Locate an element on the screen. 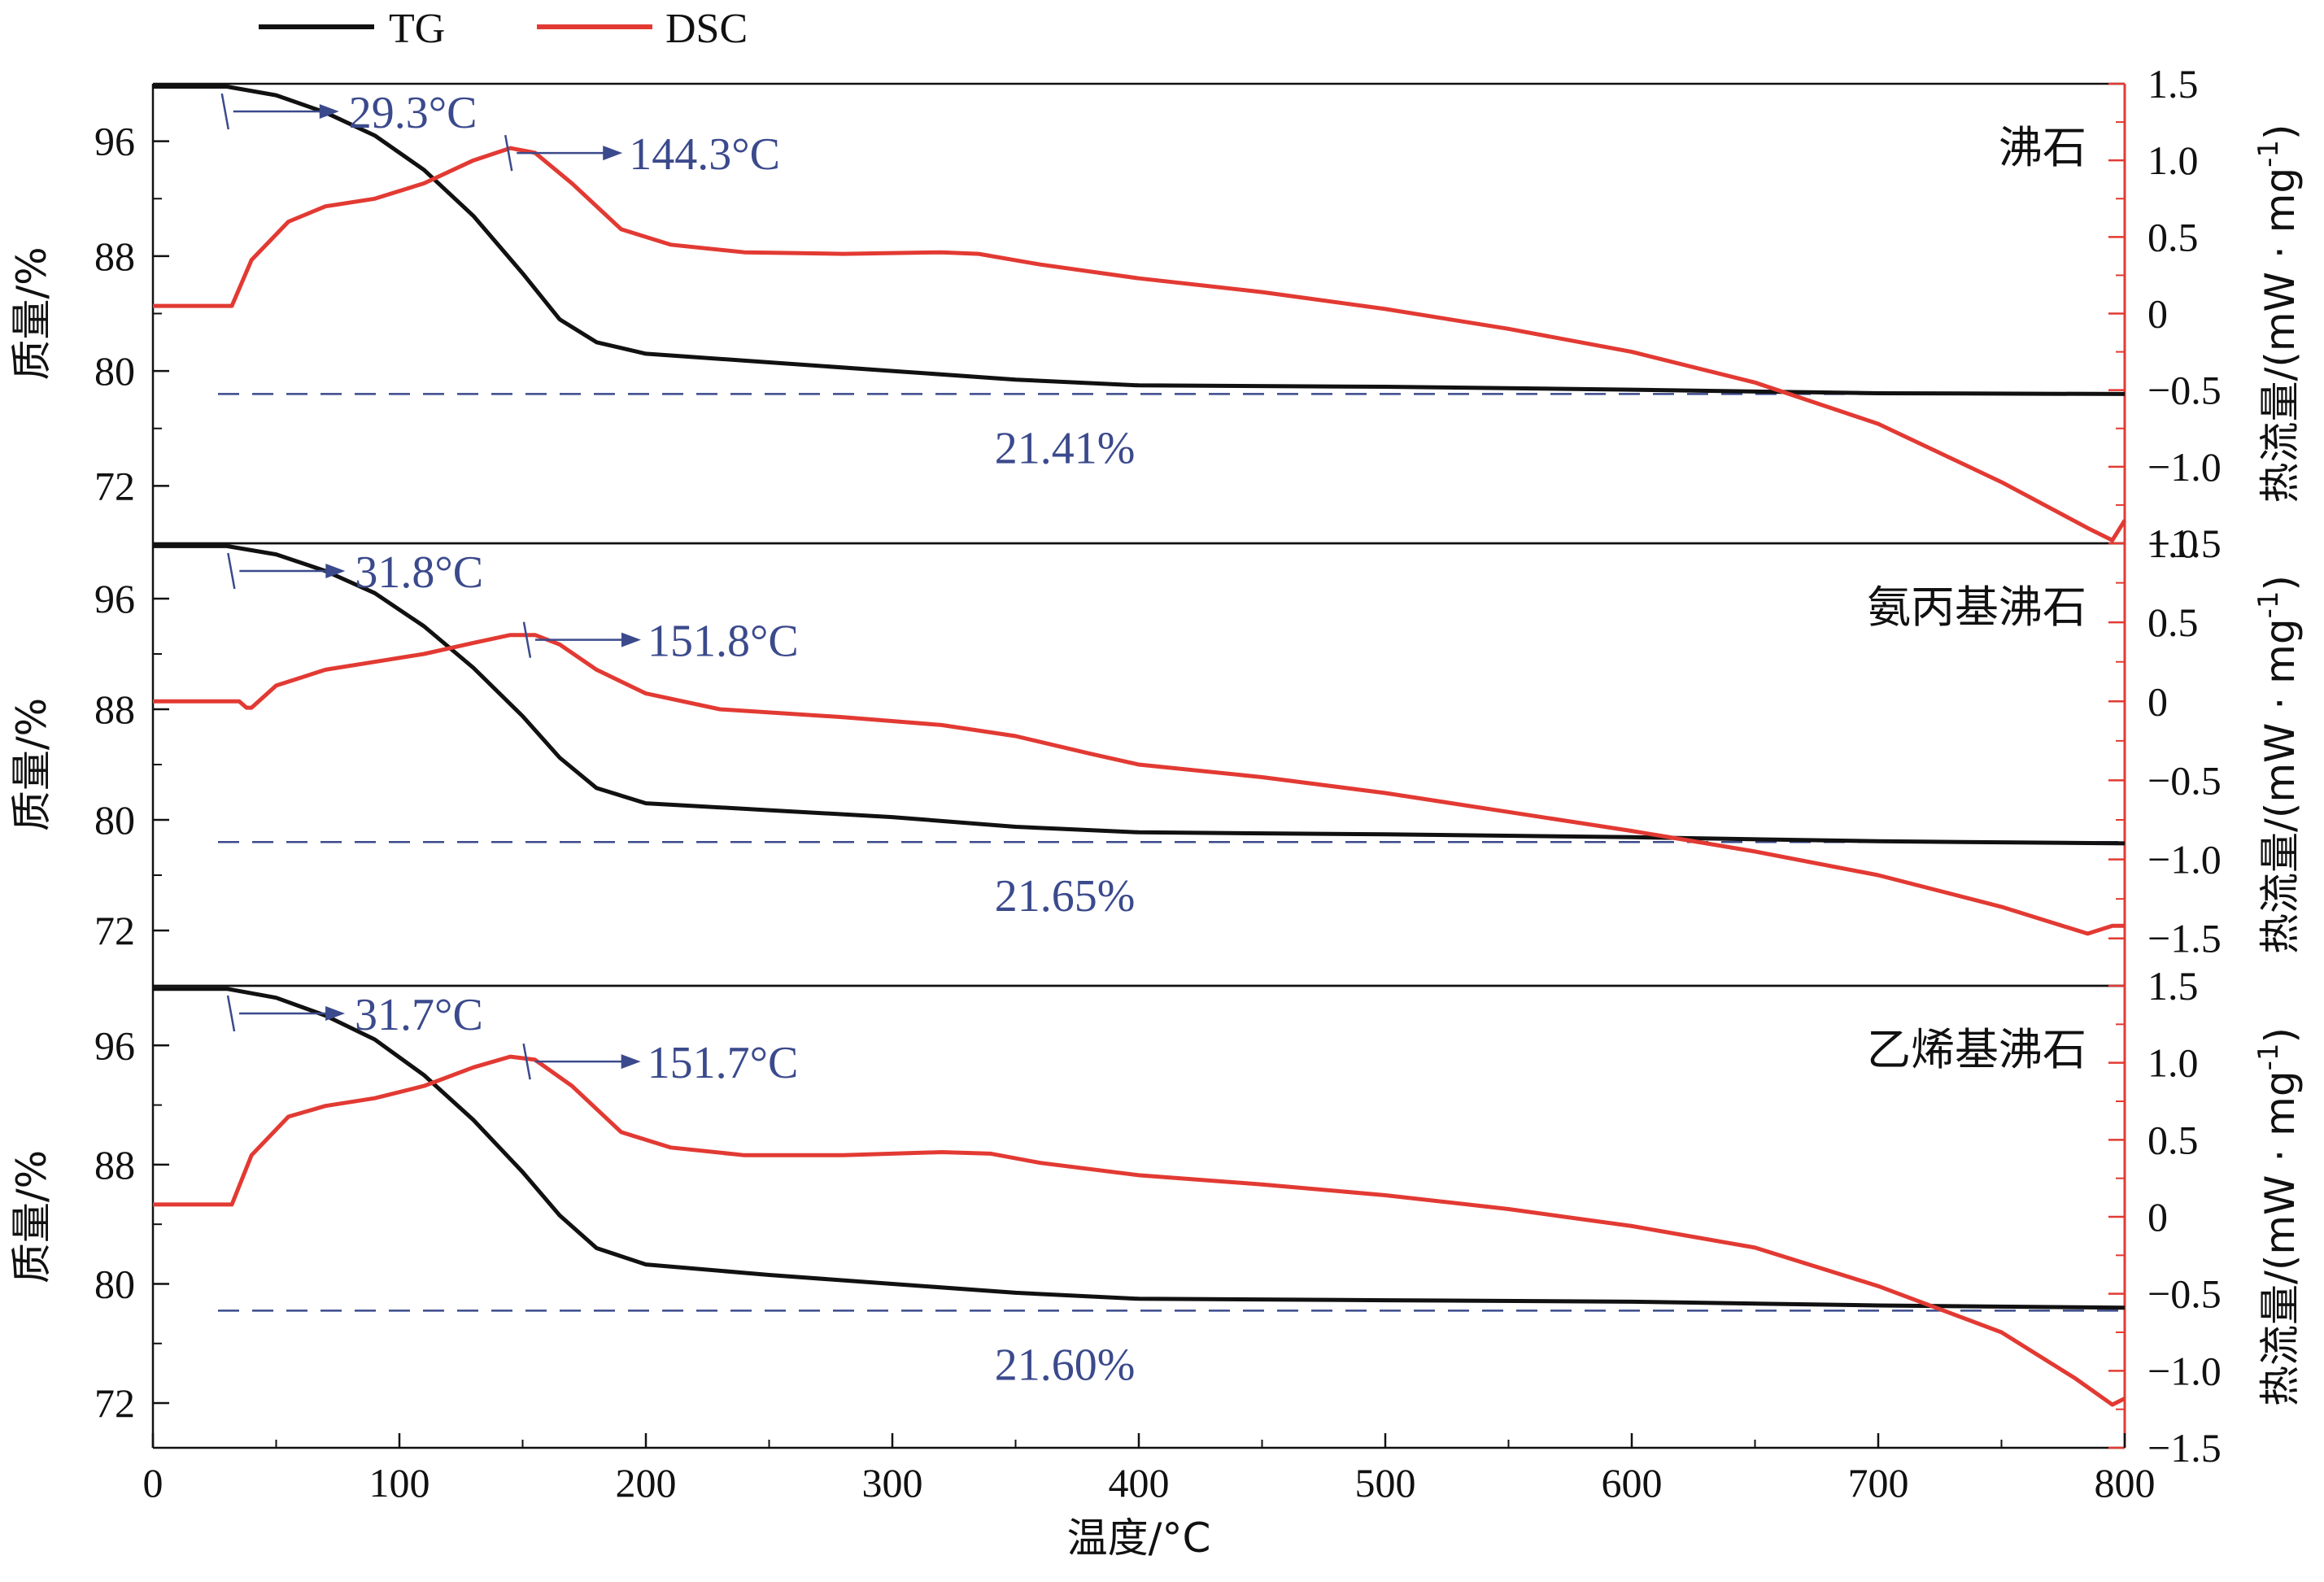  legend-tg-label: TG is located at coordinates (417, 29).